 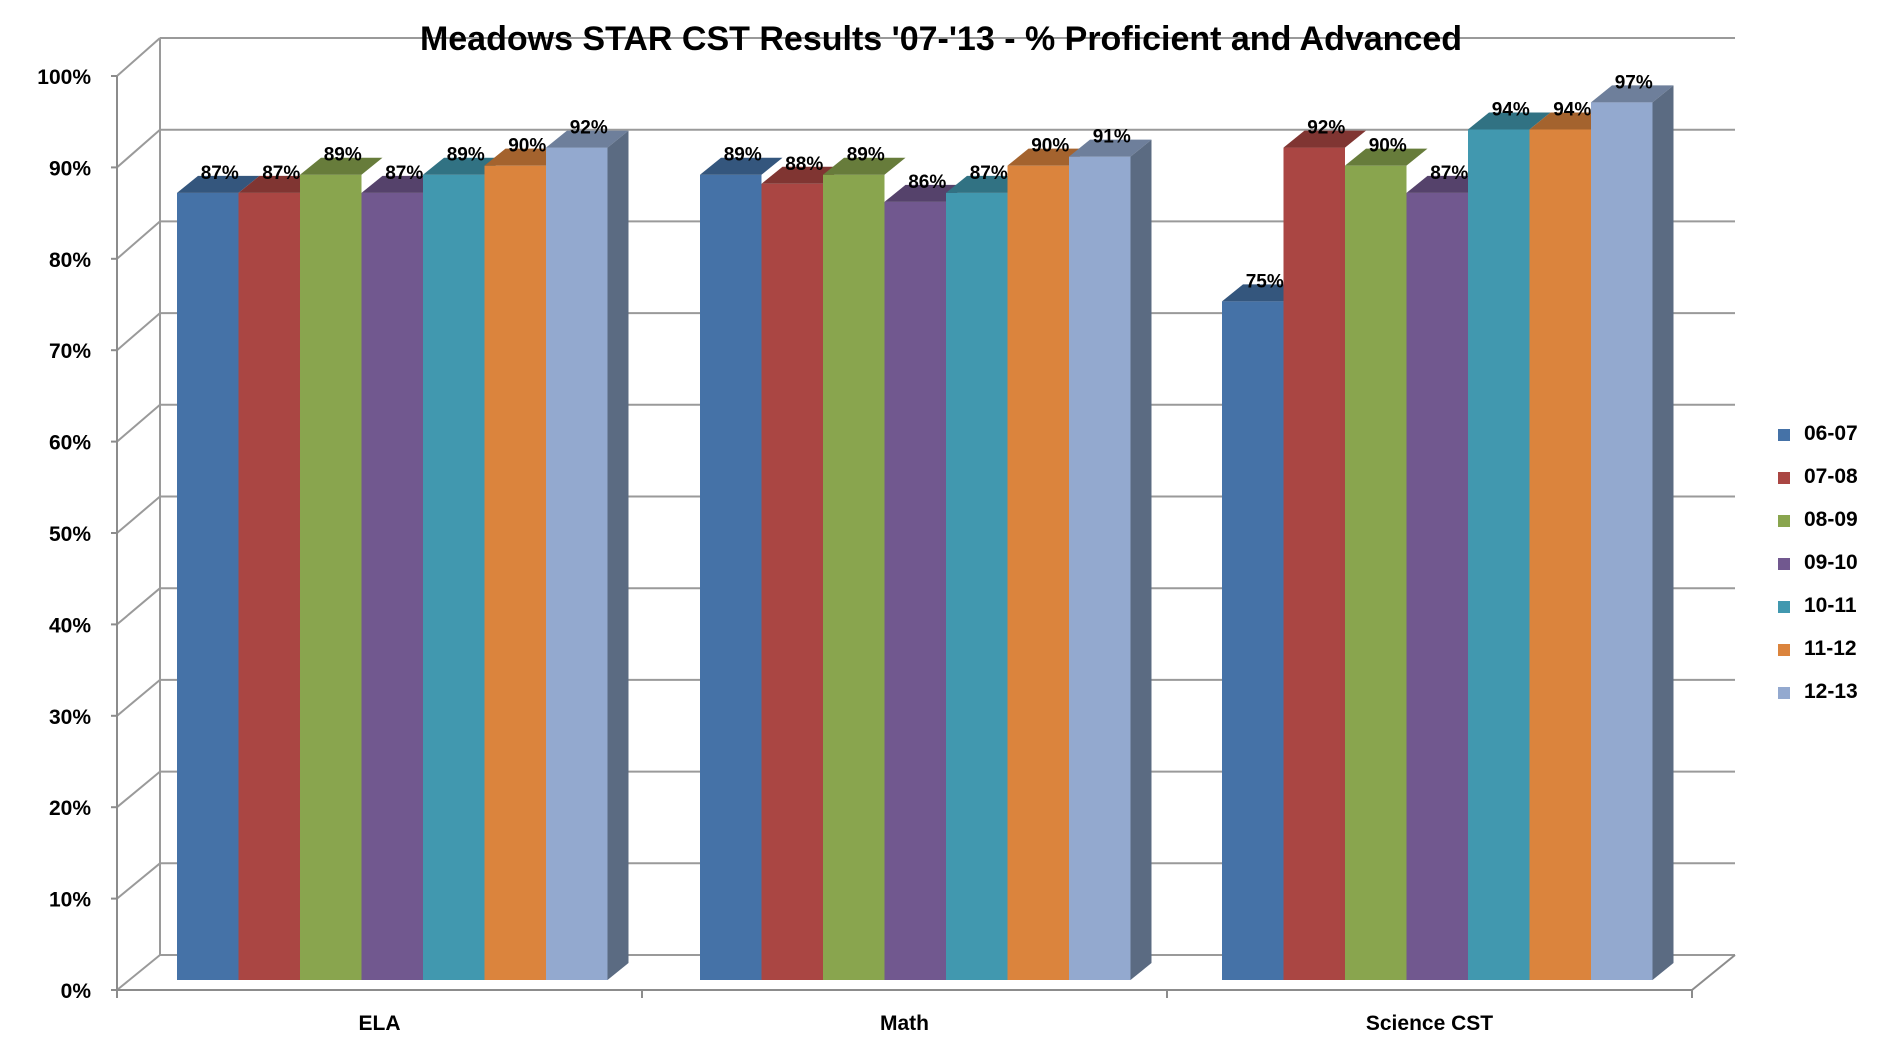 I want to click on floor-edge, so click(x=1713, y=972).